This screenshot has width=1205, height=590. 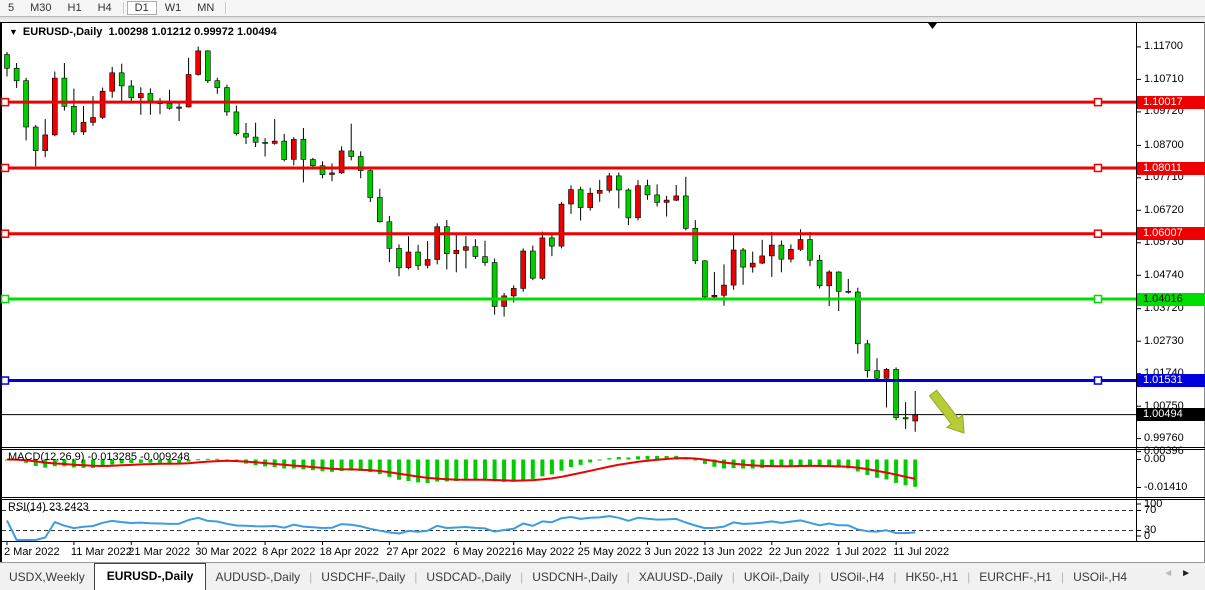 I want to click on date-label: 27 Apr 2022, so click(x=416, y=552).